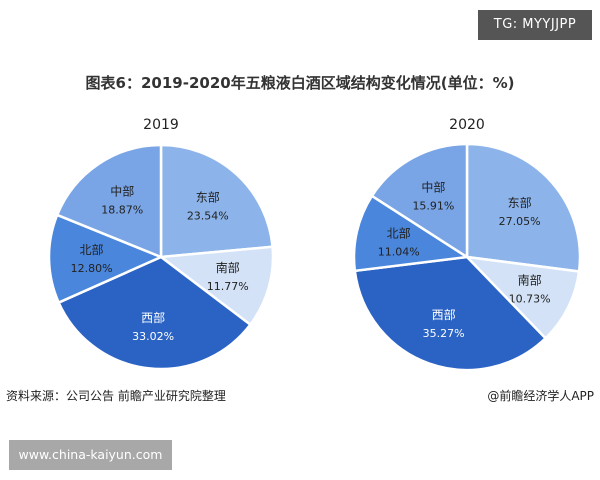 This screenshot has width=600, height=480. What do you see at coordinates (300, 83) in the screenshot?
I see `chart-title: 图表6：2019-2020年五粮液白酒区域结构变化情况(单位：%)` at bounding box center [300, 83].